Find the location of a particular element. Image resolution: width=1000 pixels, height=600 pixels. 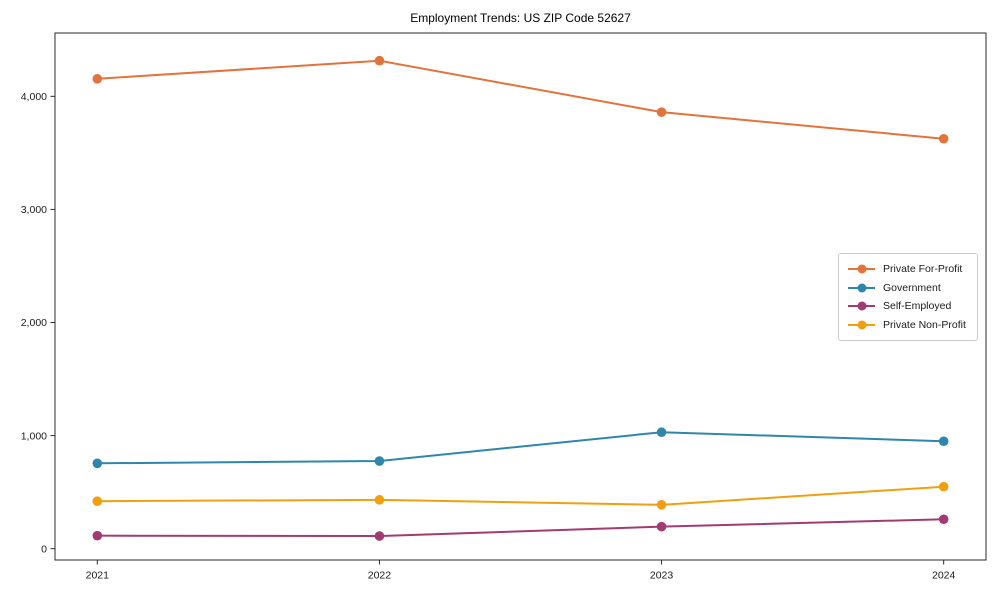

legend-label: Government is located at coordinates (912, 287).